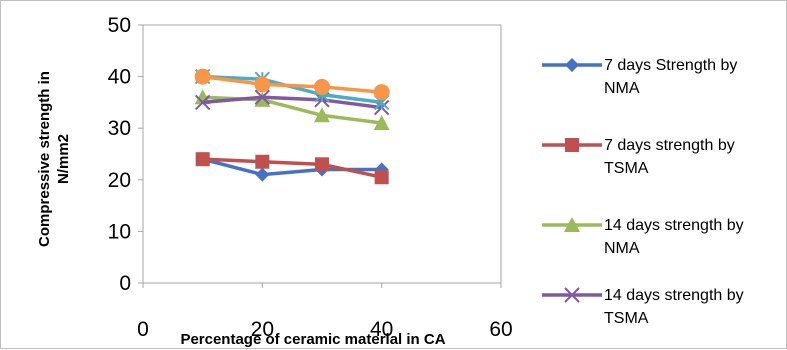 The width and height of the screenshot is (787, 350). I want to click on legend-item: 7 days strength by TSMA, so click(638, 157).